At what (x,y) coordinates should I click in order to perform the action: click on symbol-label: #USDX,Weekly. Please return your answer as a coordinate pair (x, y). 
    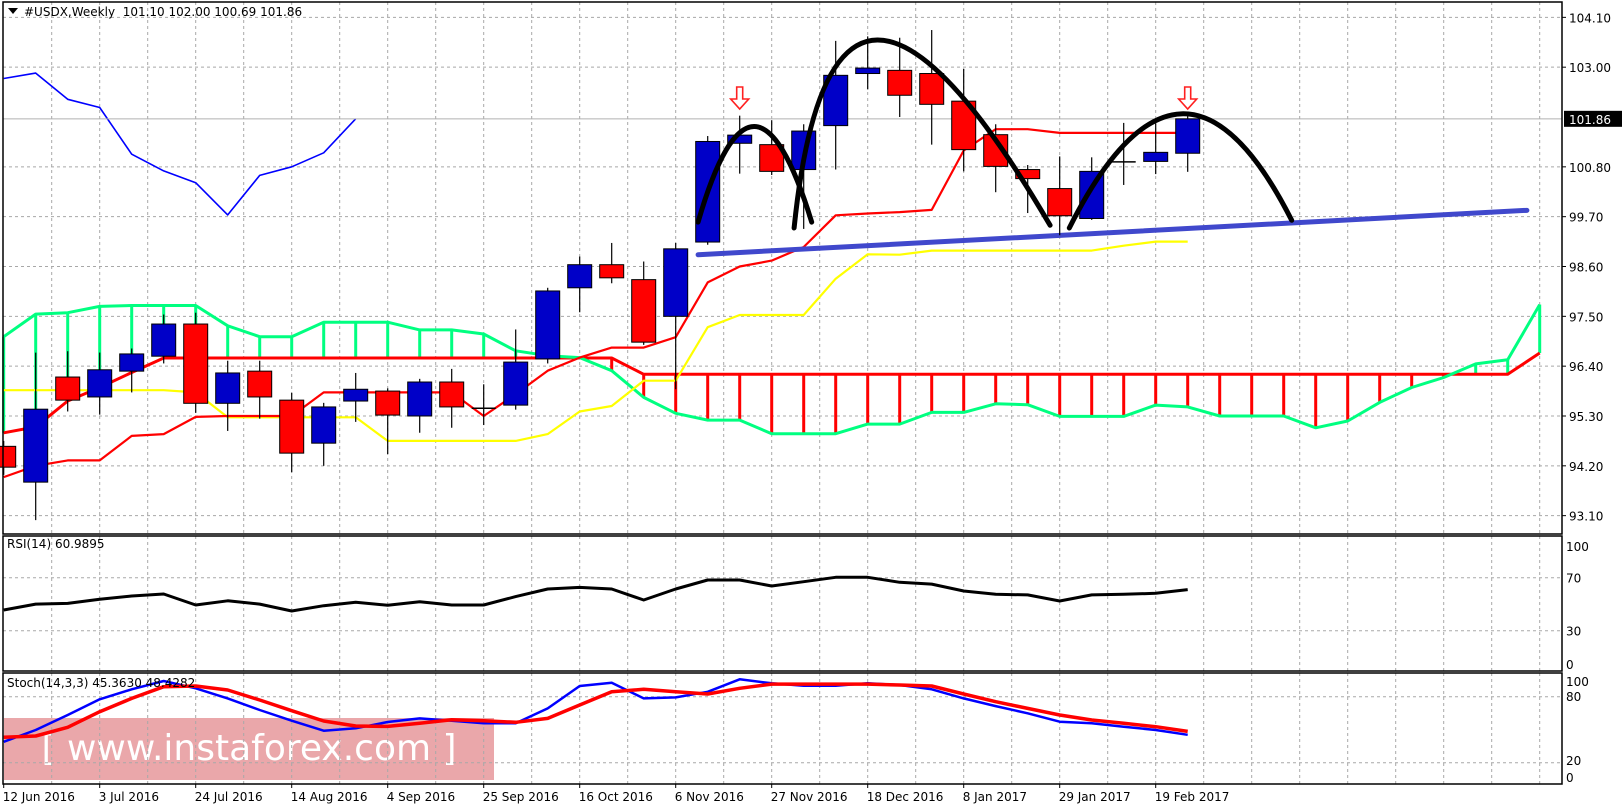
    Looking at the image, I should click on (70, 12).